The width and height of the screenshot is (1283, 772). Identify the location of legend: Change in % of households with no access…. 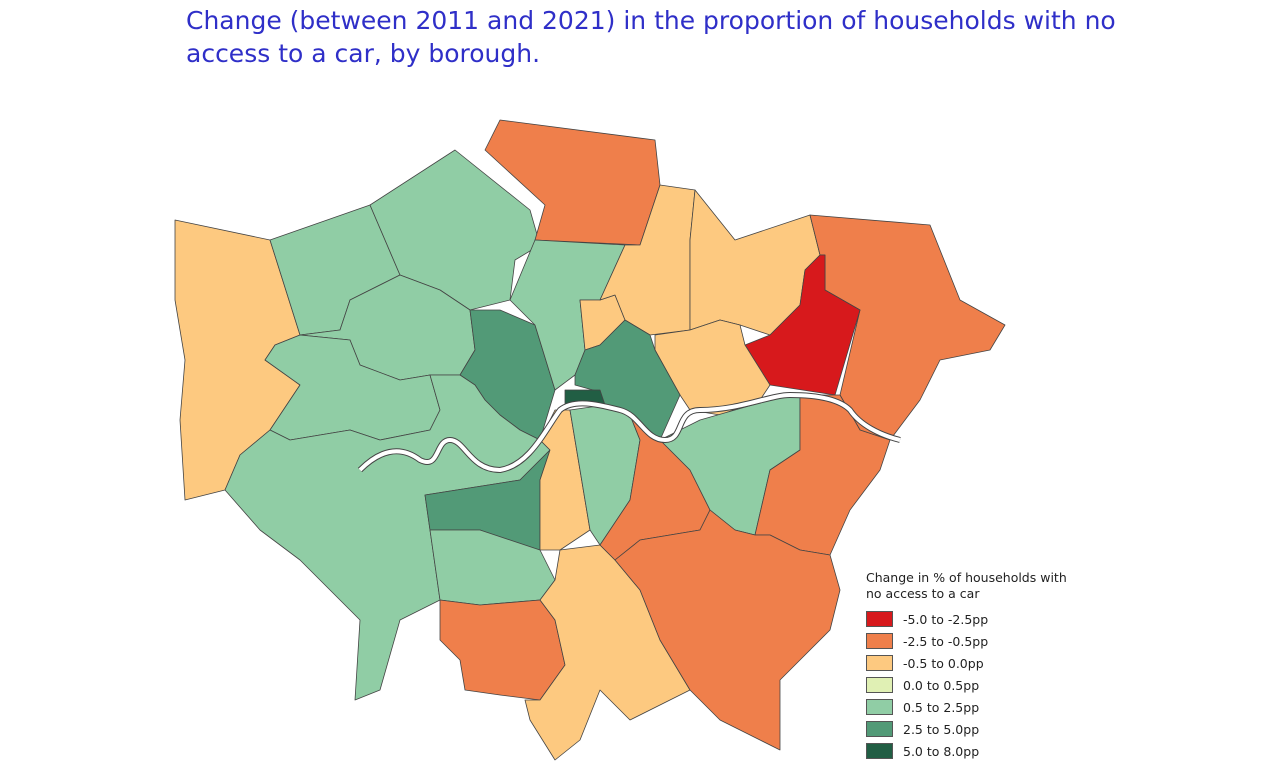
(981, 666).